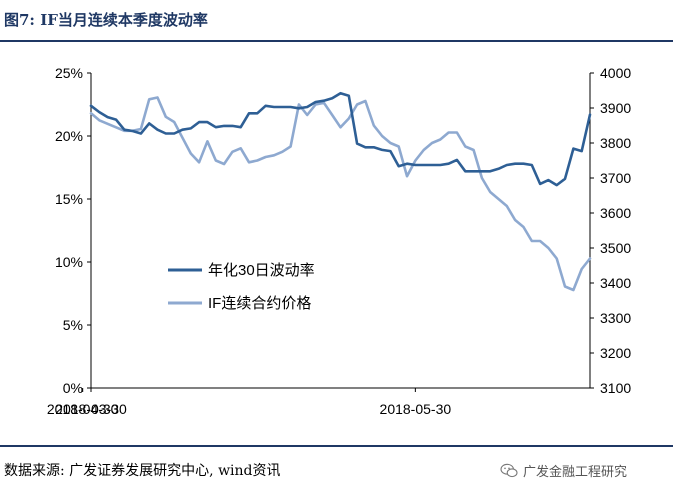  What do you see at coordinates (615, 353) in the screenshot?
I see `y-tick-label-right: 3200` at bounding box center [615, 353].